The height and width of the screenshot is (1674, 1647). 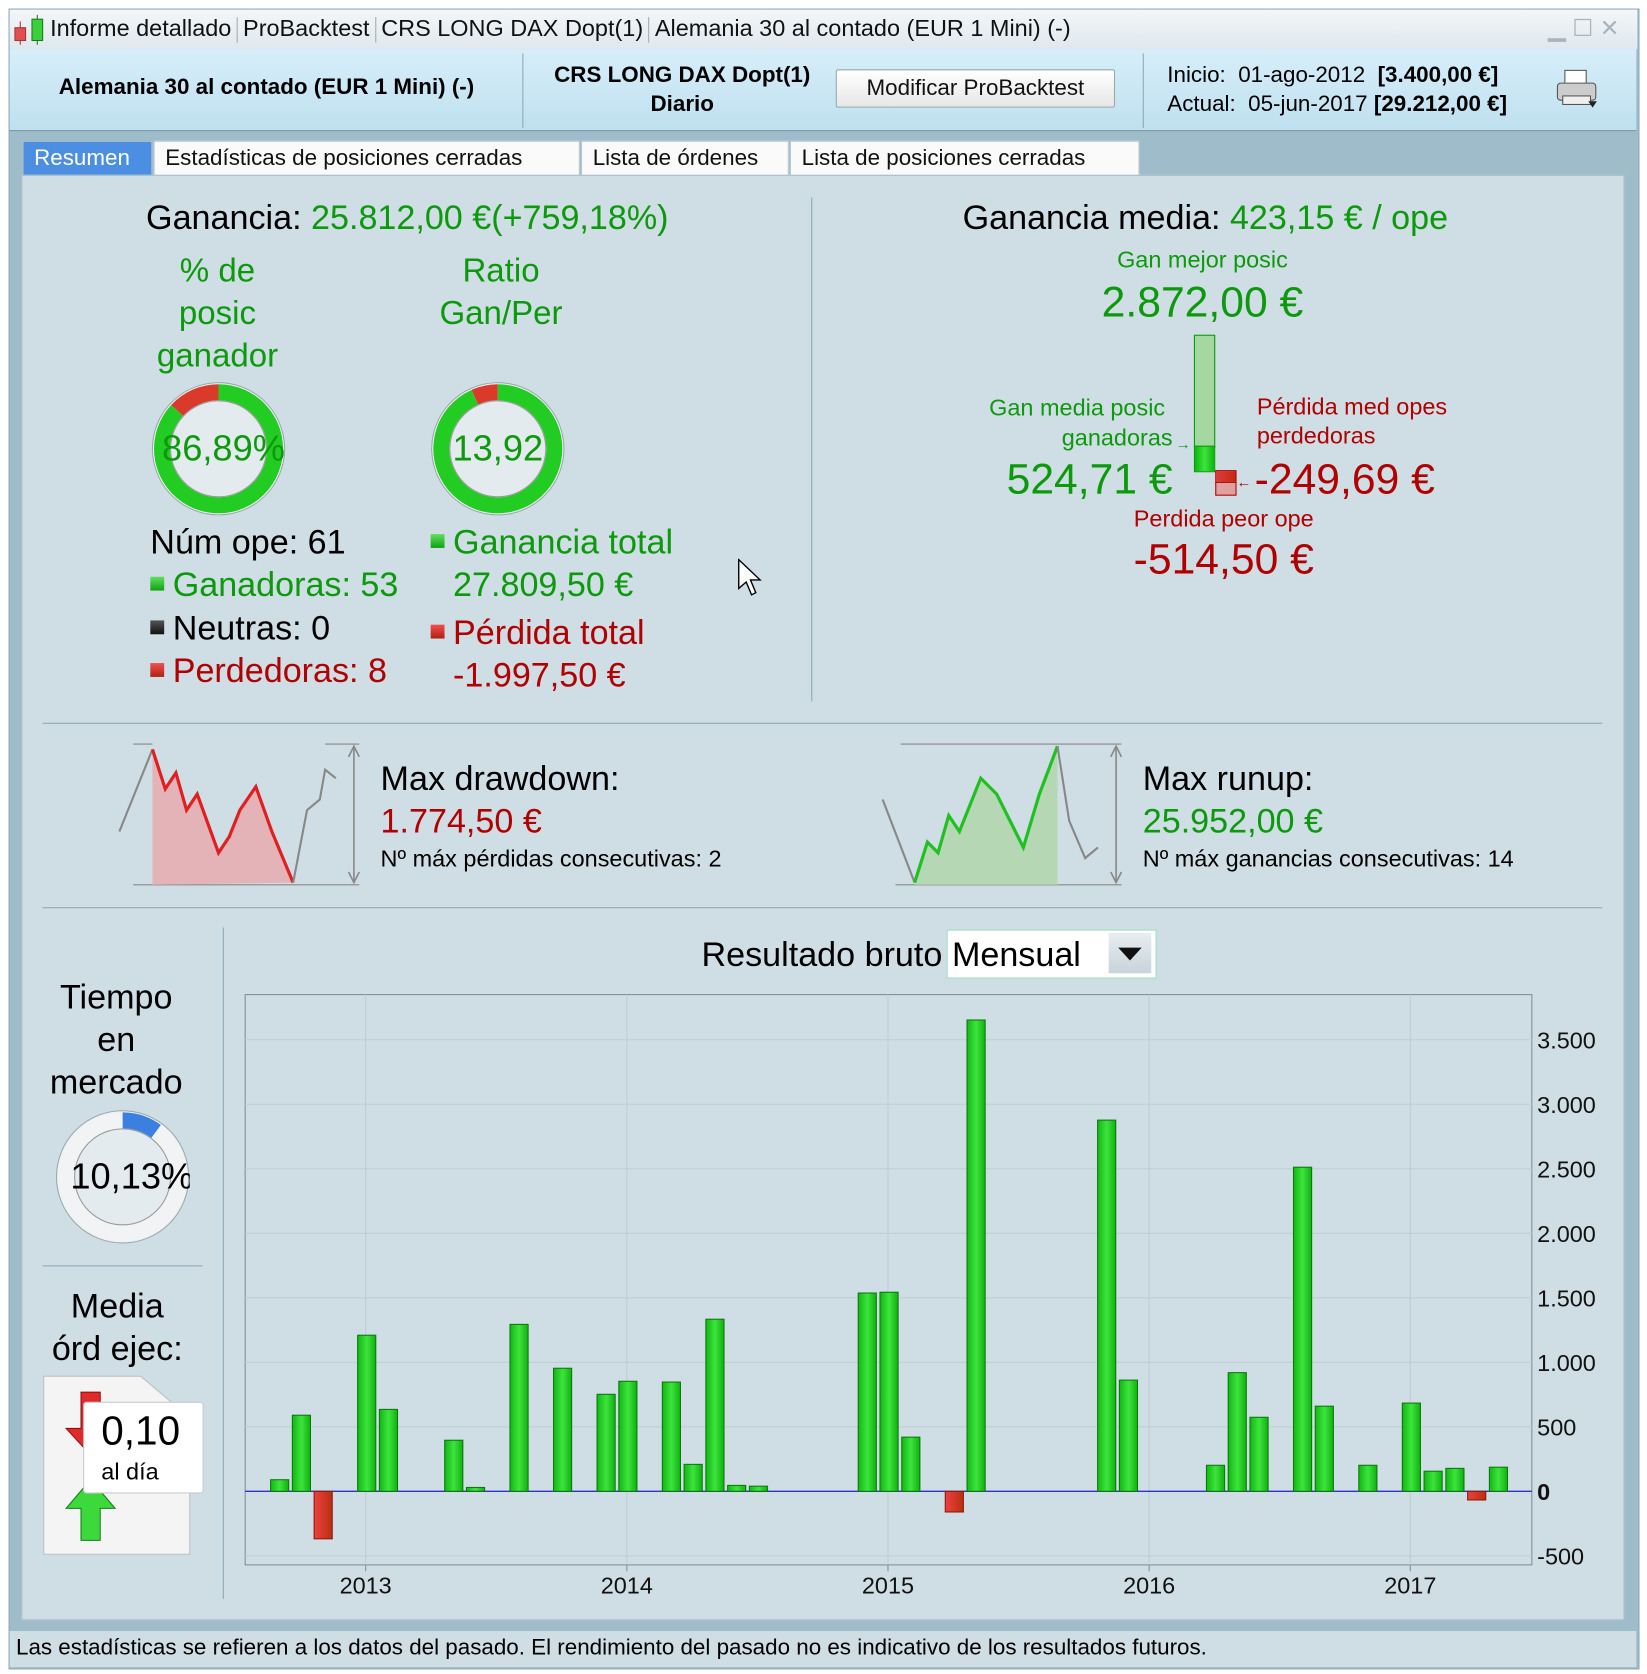 What do you see at coordinates (1566, 1105) in the screenshot?
I see `y-tick-label: 3.000` at bounding box center [1566, 1105].